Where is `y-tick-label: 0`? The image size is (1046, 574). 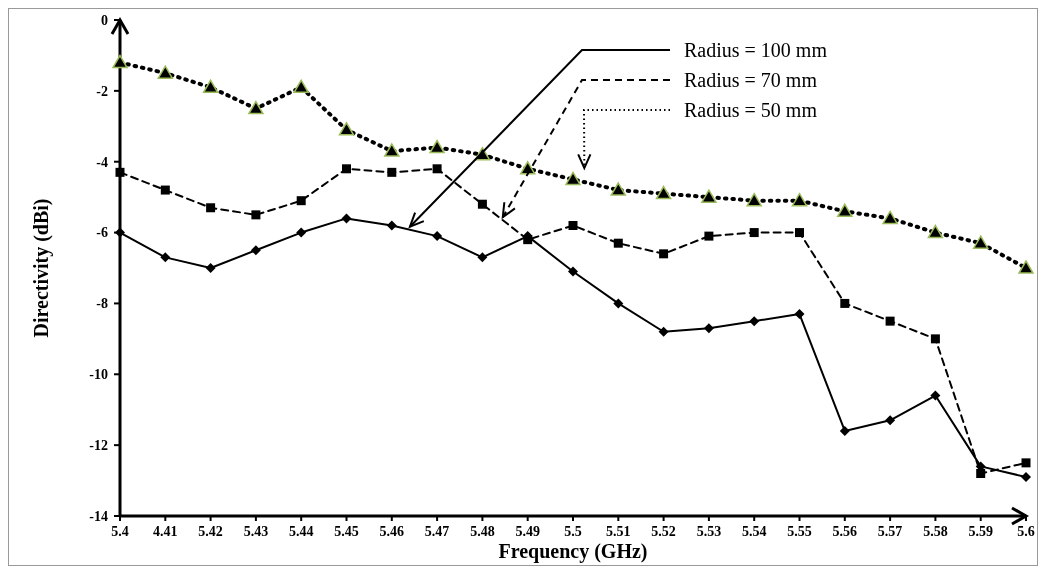 y-tick-label: 0 is located at coordinates (104, 20).